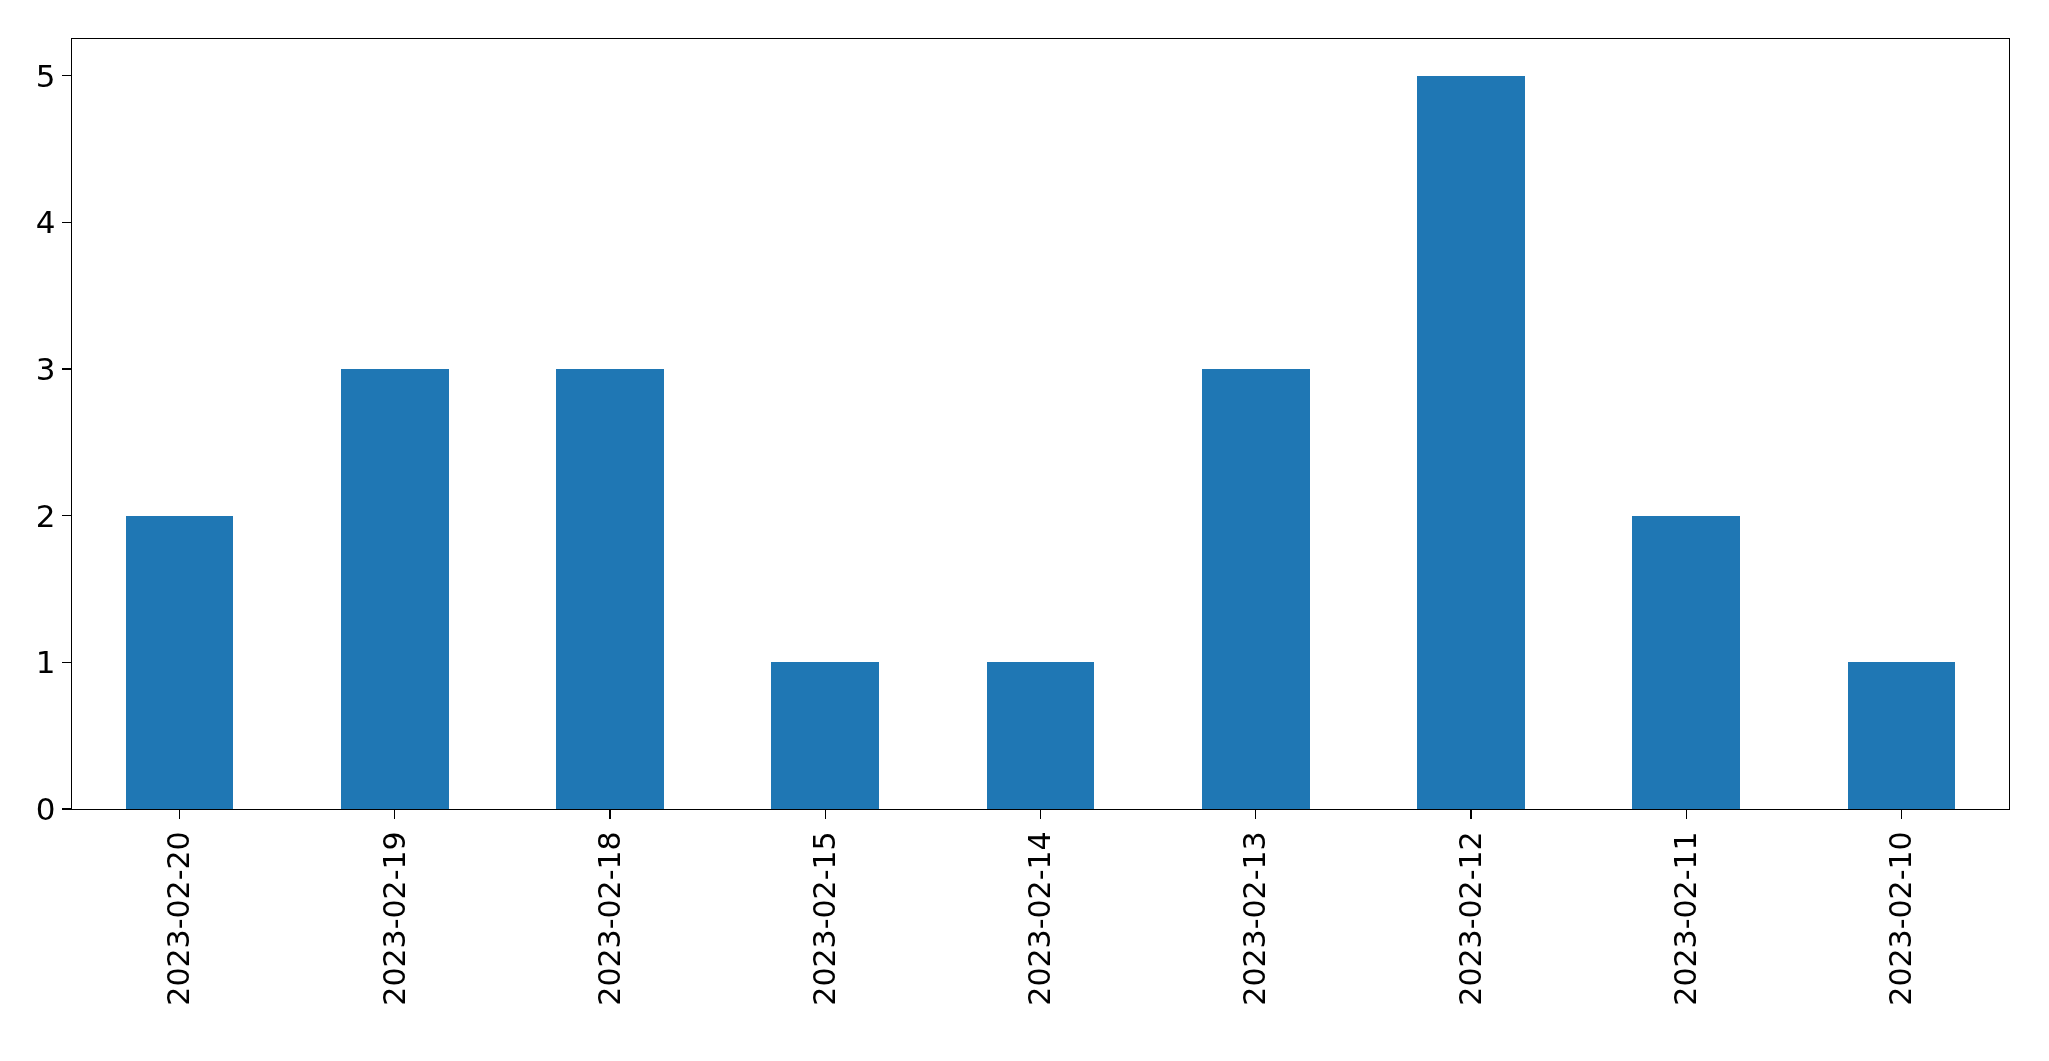  Describe the element at coordinates (609, 918) in the screenshot. I see `x-tick-label: 2023-02-18` at that location.